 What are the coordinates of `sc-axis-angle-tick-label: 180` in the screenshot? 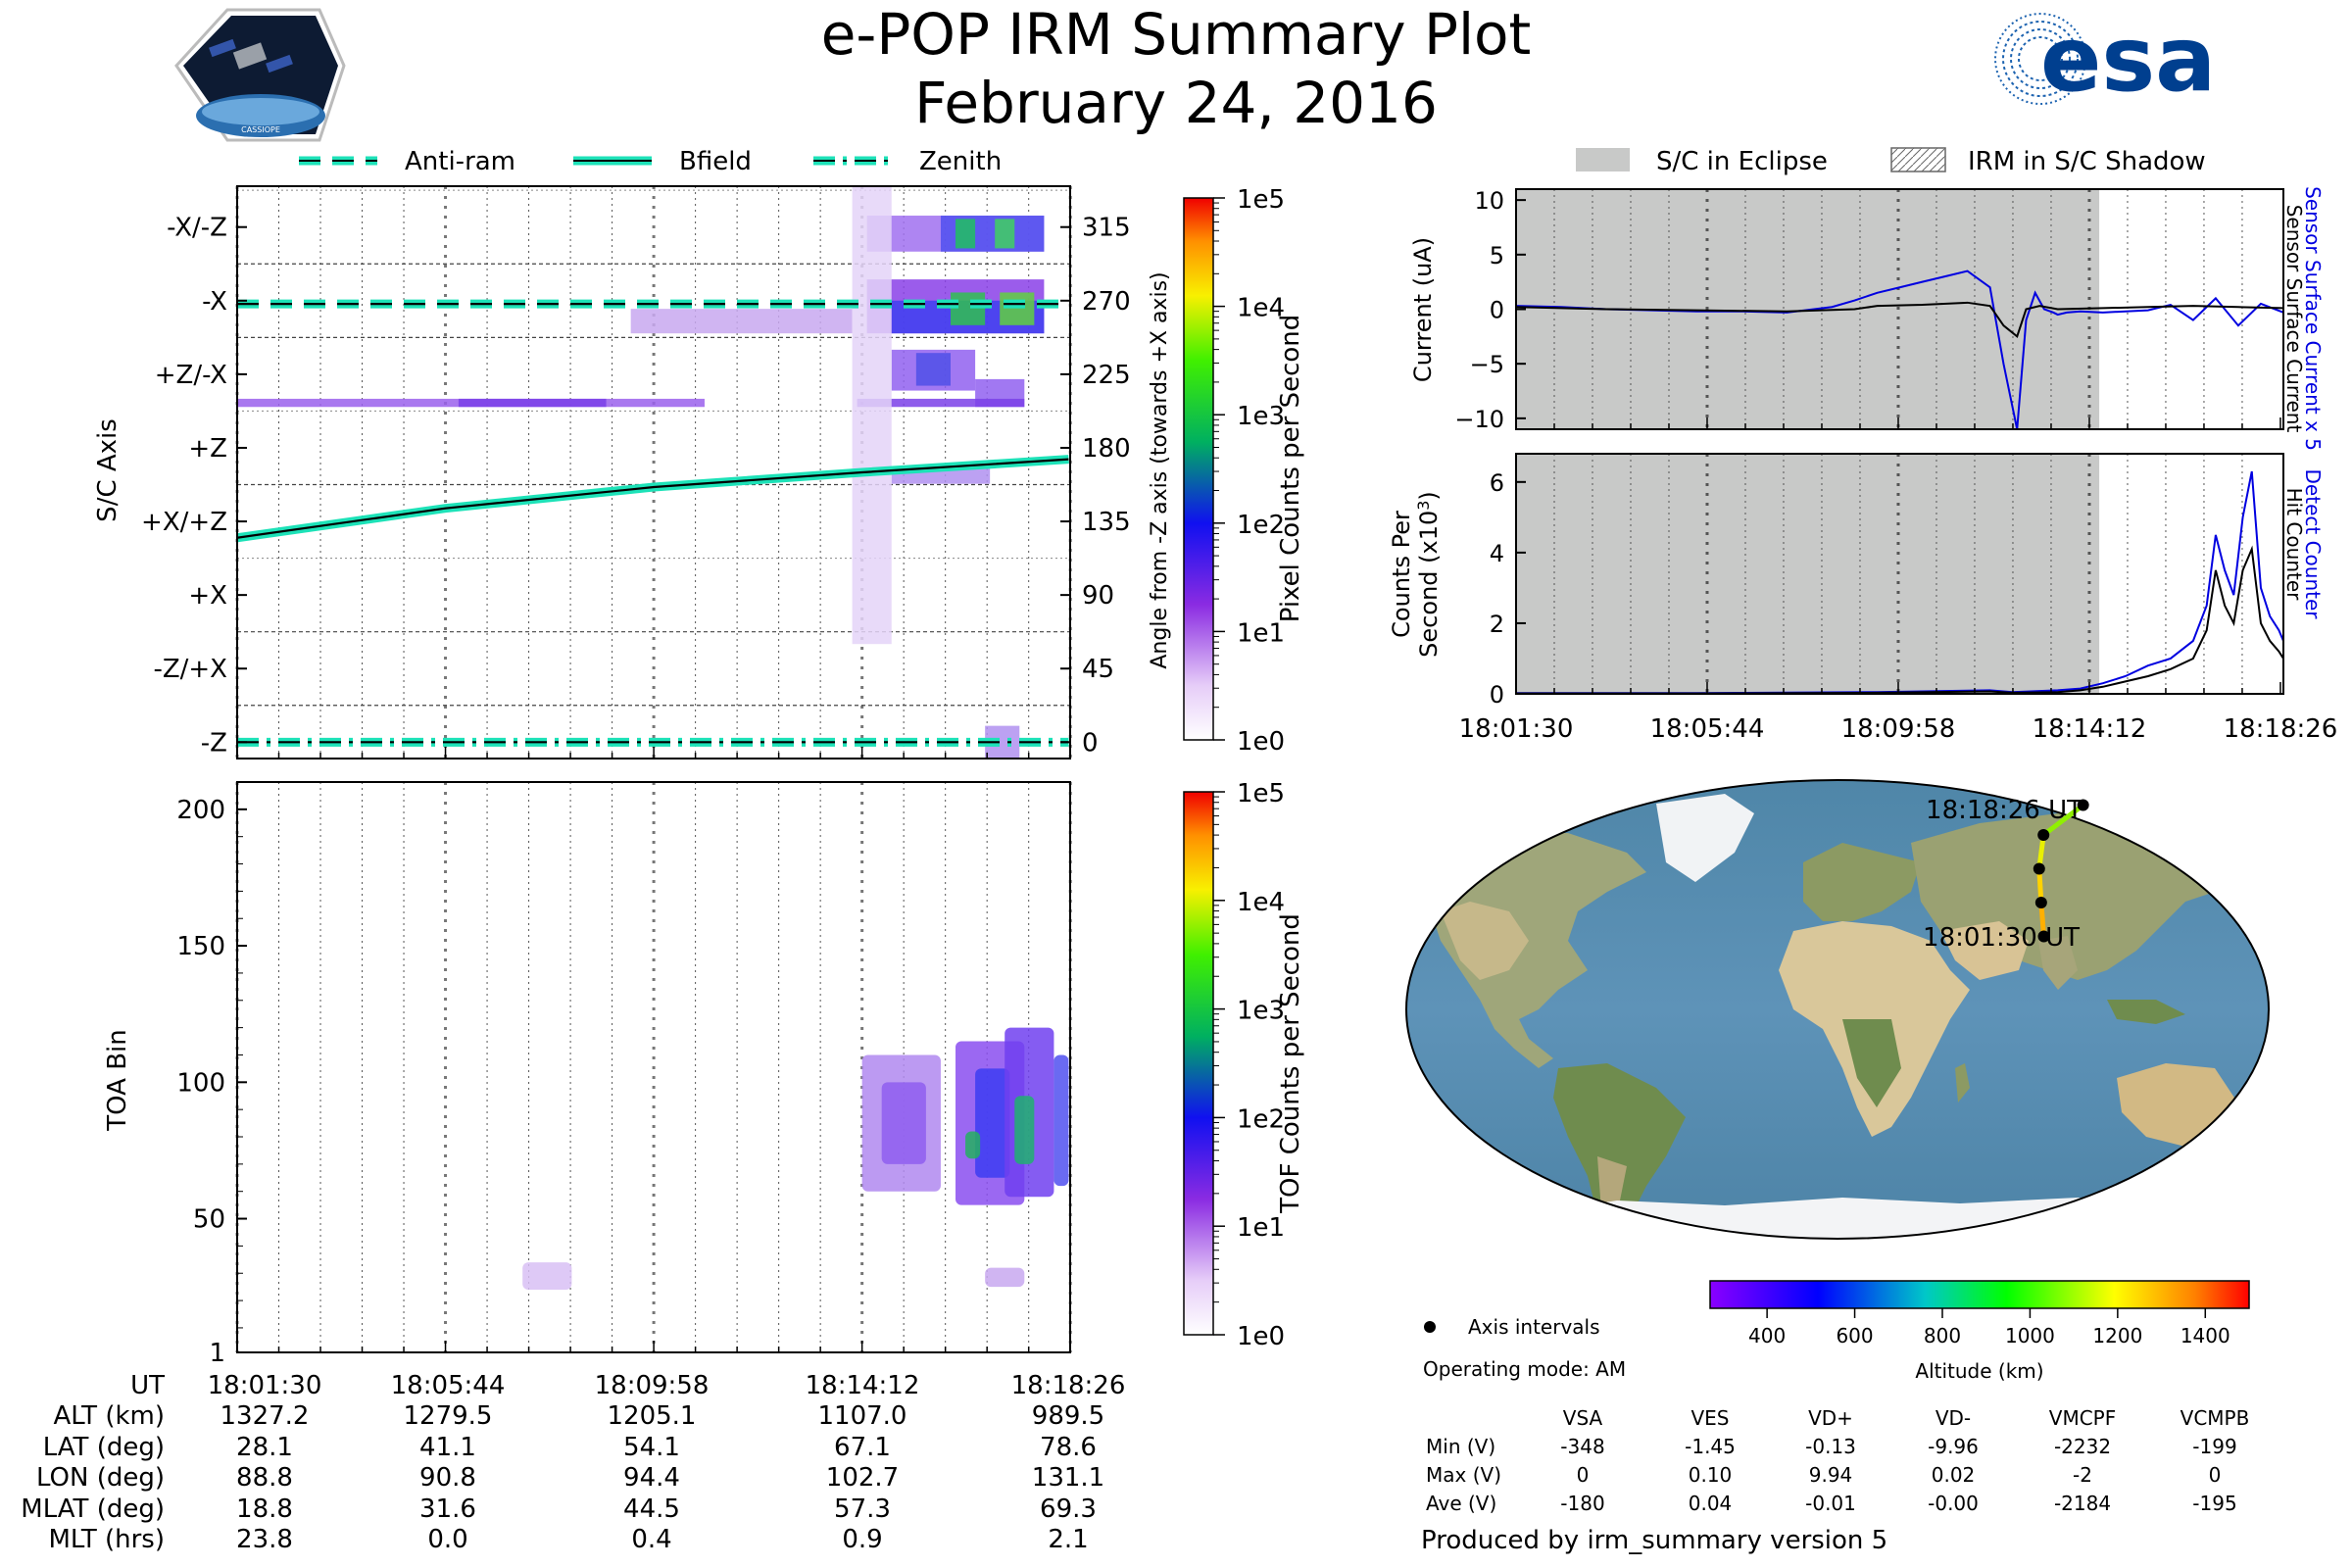 It's located at (1106, 449).